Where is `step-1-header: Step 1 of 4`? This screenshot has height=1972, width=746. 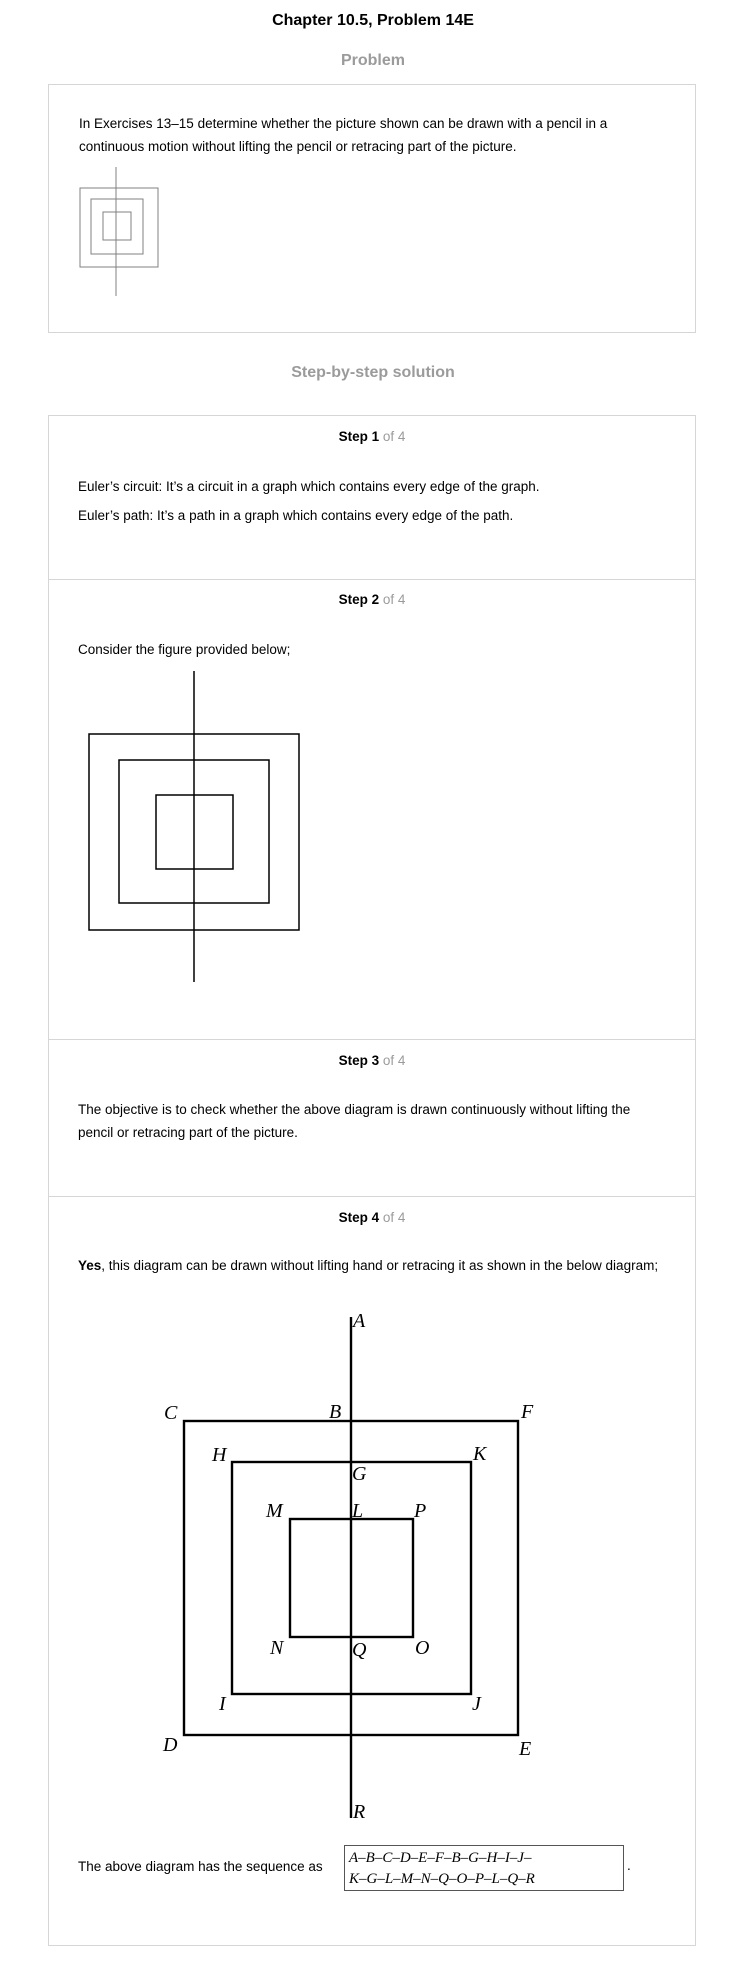 step-1-header: Step 1 of 4 is located at coordinates (372, 436).